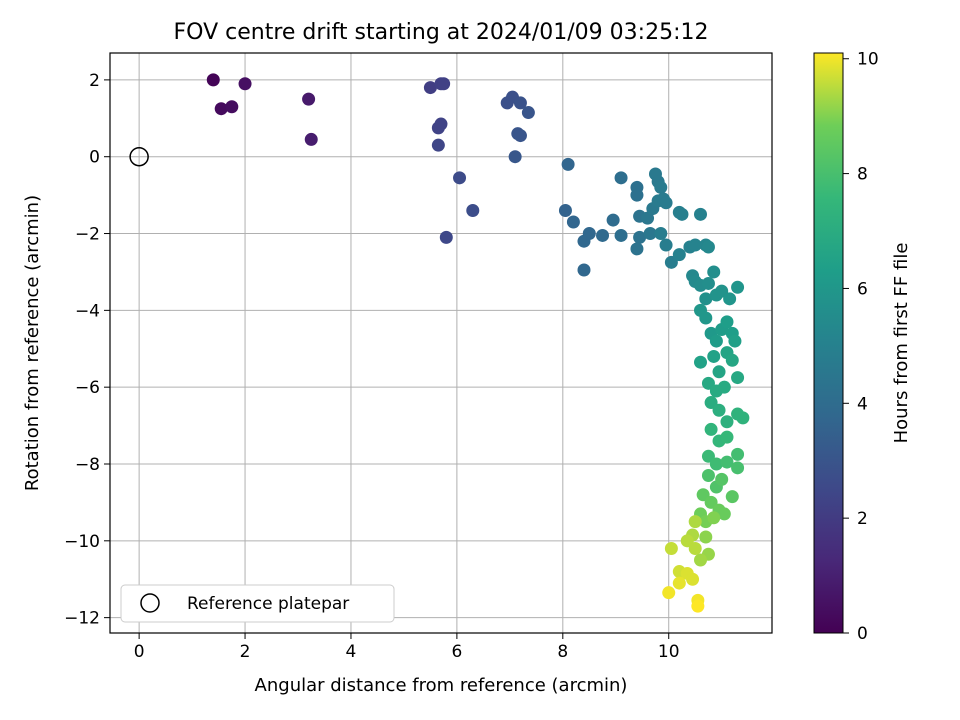 The width and height of the screenshot is (960, 720). What do you see at coordinates (94, 81) in the screenshot?
I see `y-tick-label: 2` at bounding box center [94, 81].